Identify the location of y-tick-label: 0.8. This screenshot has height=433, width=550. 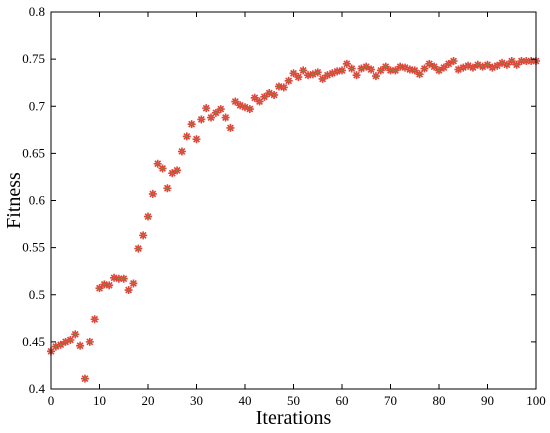
(37, 11).